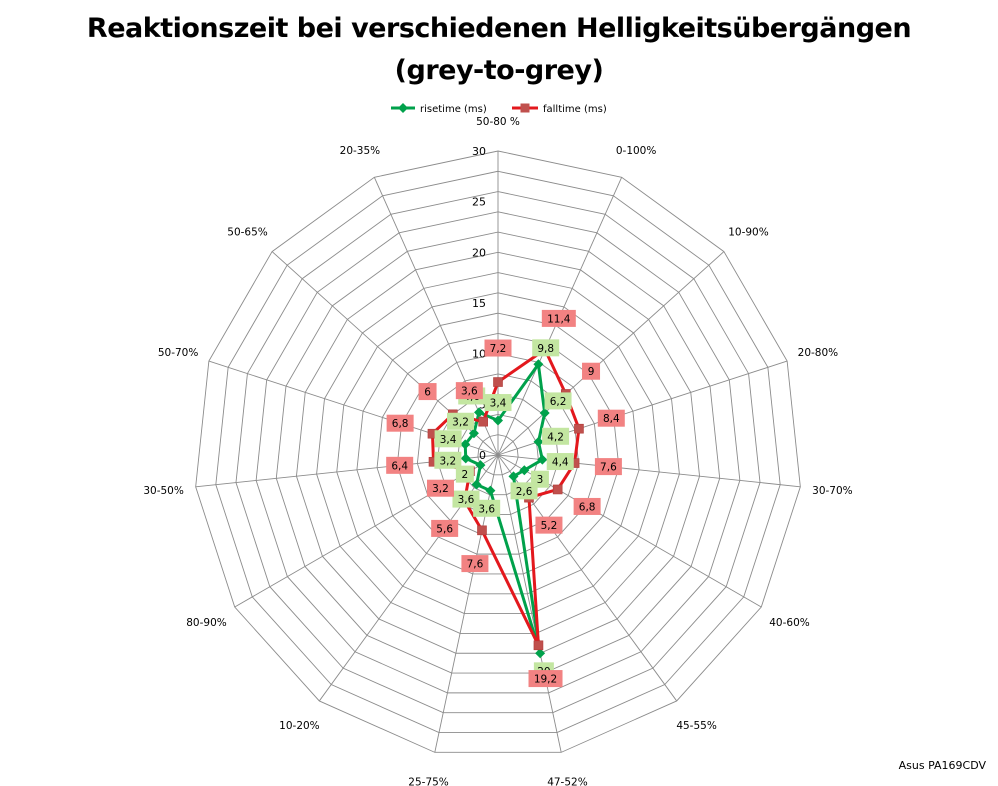 The width and height of the screenshot is (998, 786). What do you see at coordinates (163, 491) in the screenshot?
I see `category-label: 30-50%` at bounding box center [163, 491].